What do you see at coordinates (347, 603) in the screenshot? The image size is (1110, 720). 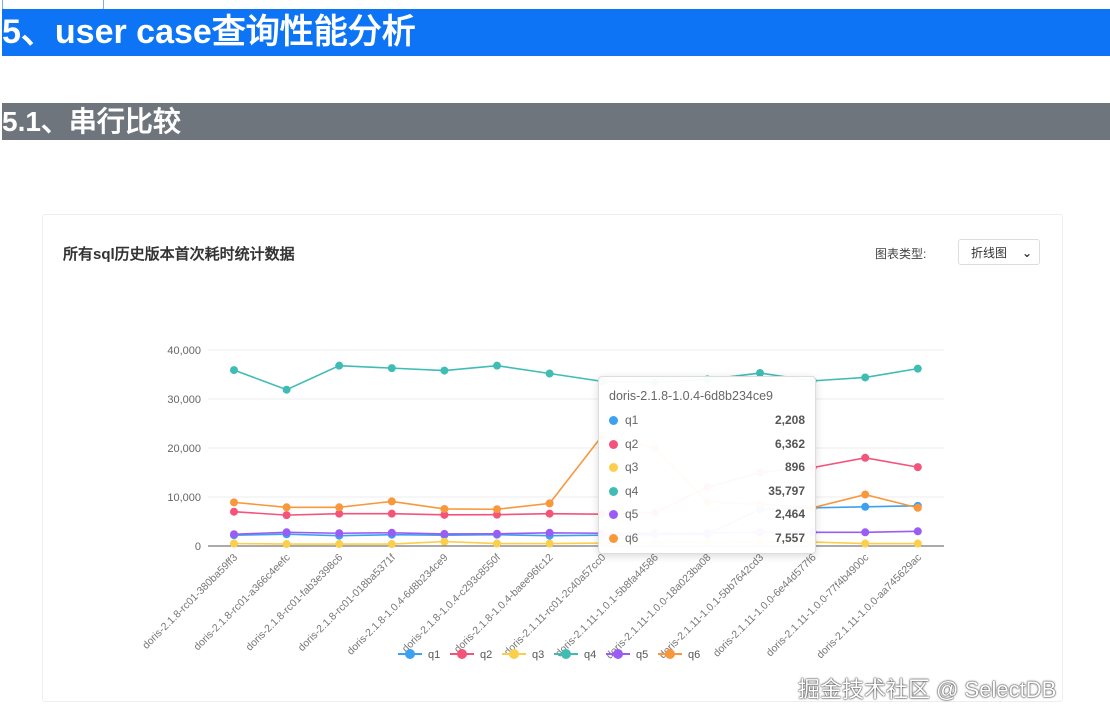 I see `x-tick-label: doris-2.1.8-rc01-018ba5371f` at bounding box center [347, 603].